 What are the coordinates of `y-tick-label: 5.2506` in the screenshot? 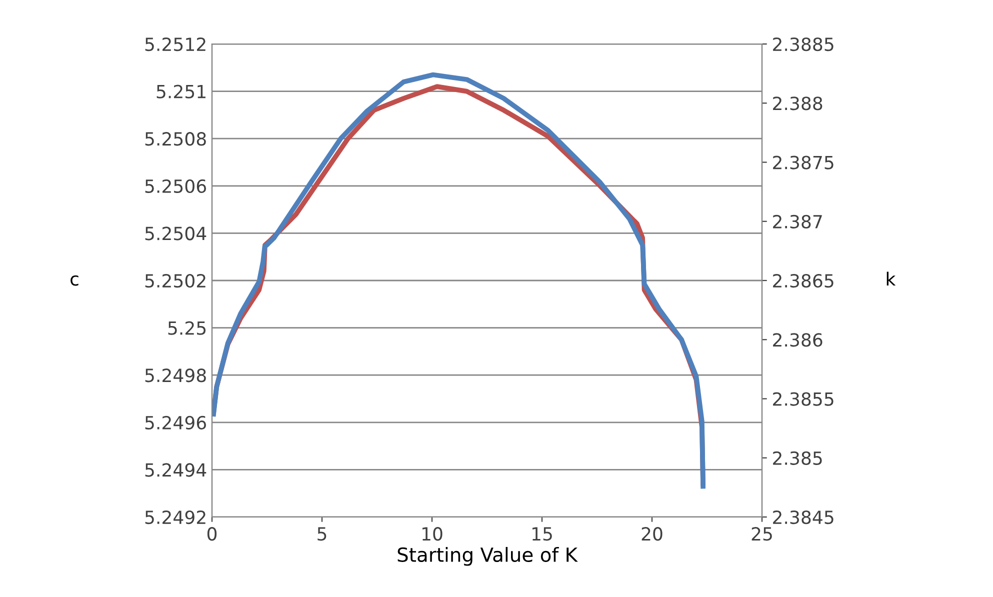 It's located at (175, 186).